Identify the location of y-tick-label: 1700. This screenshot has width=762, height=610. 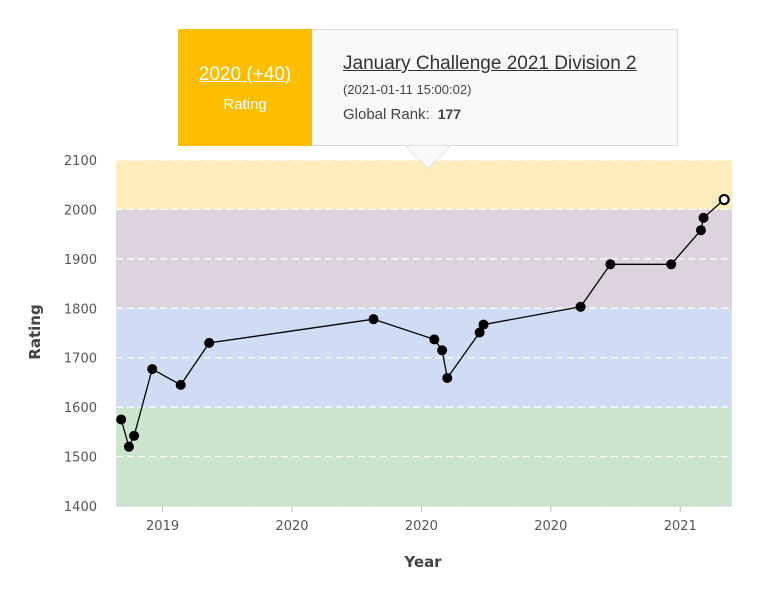
(80, 359).